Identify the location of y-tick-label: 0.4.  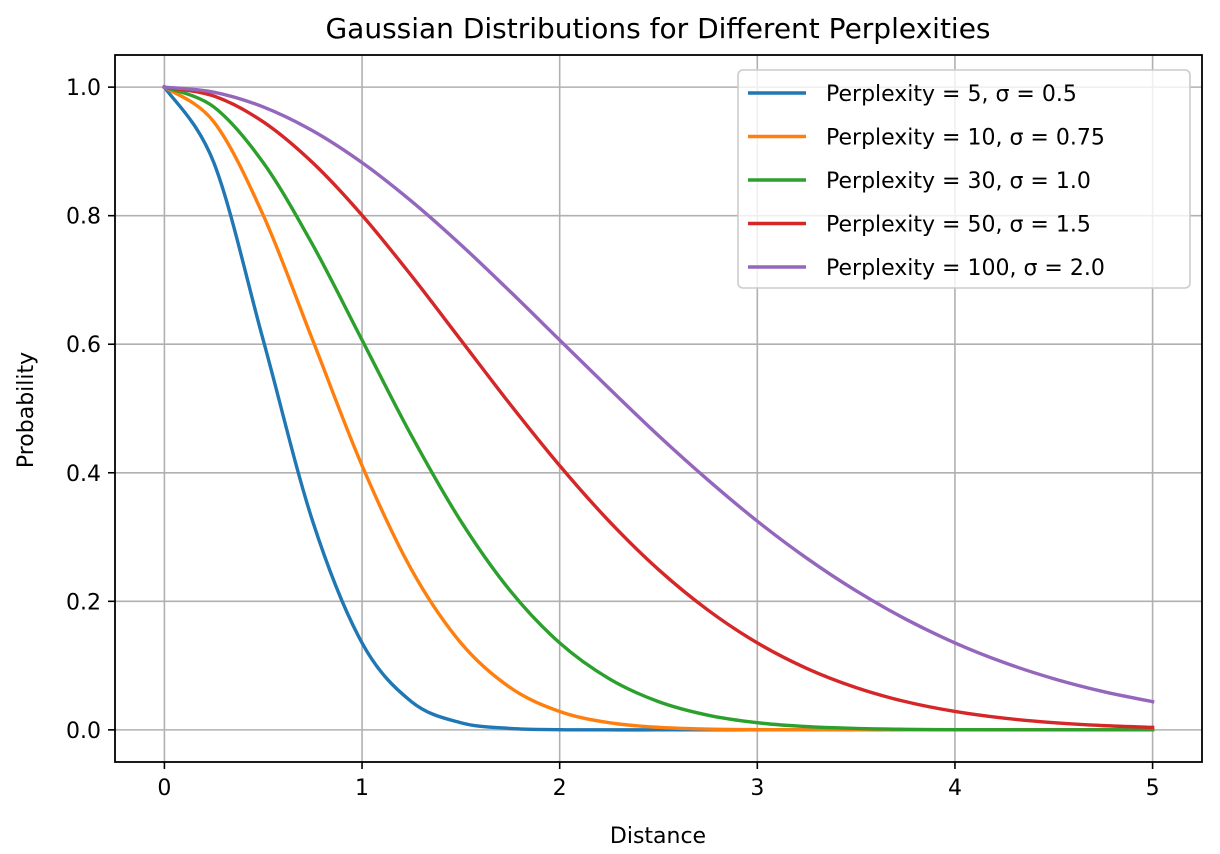
(83, 474).